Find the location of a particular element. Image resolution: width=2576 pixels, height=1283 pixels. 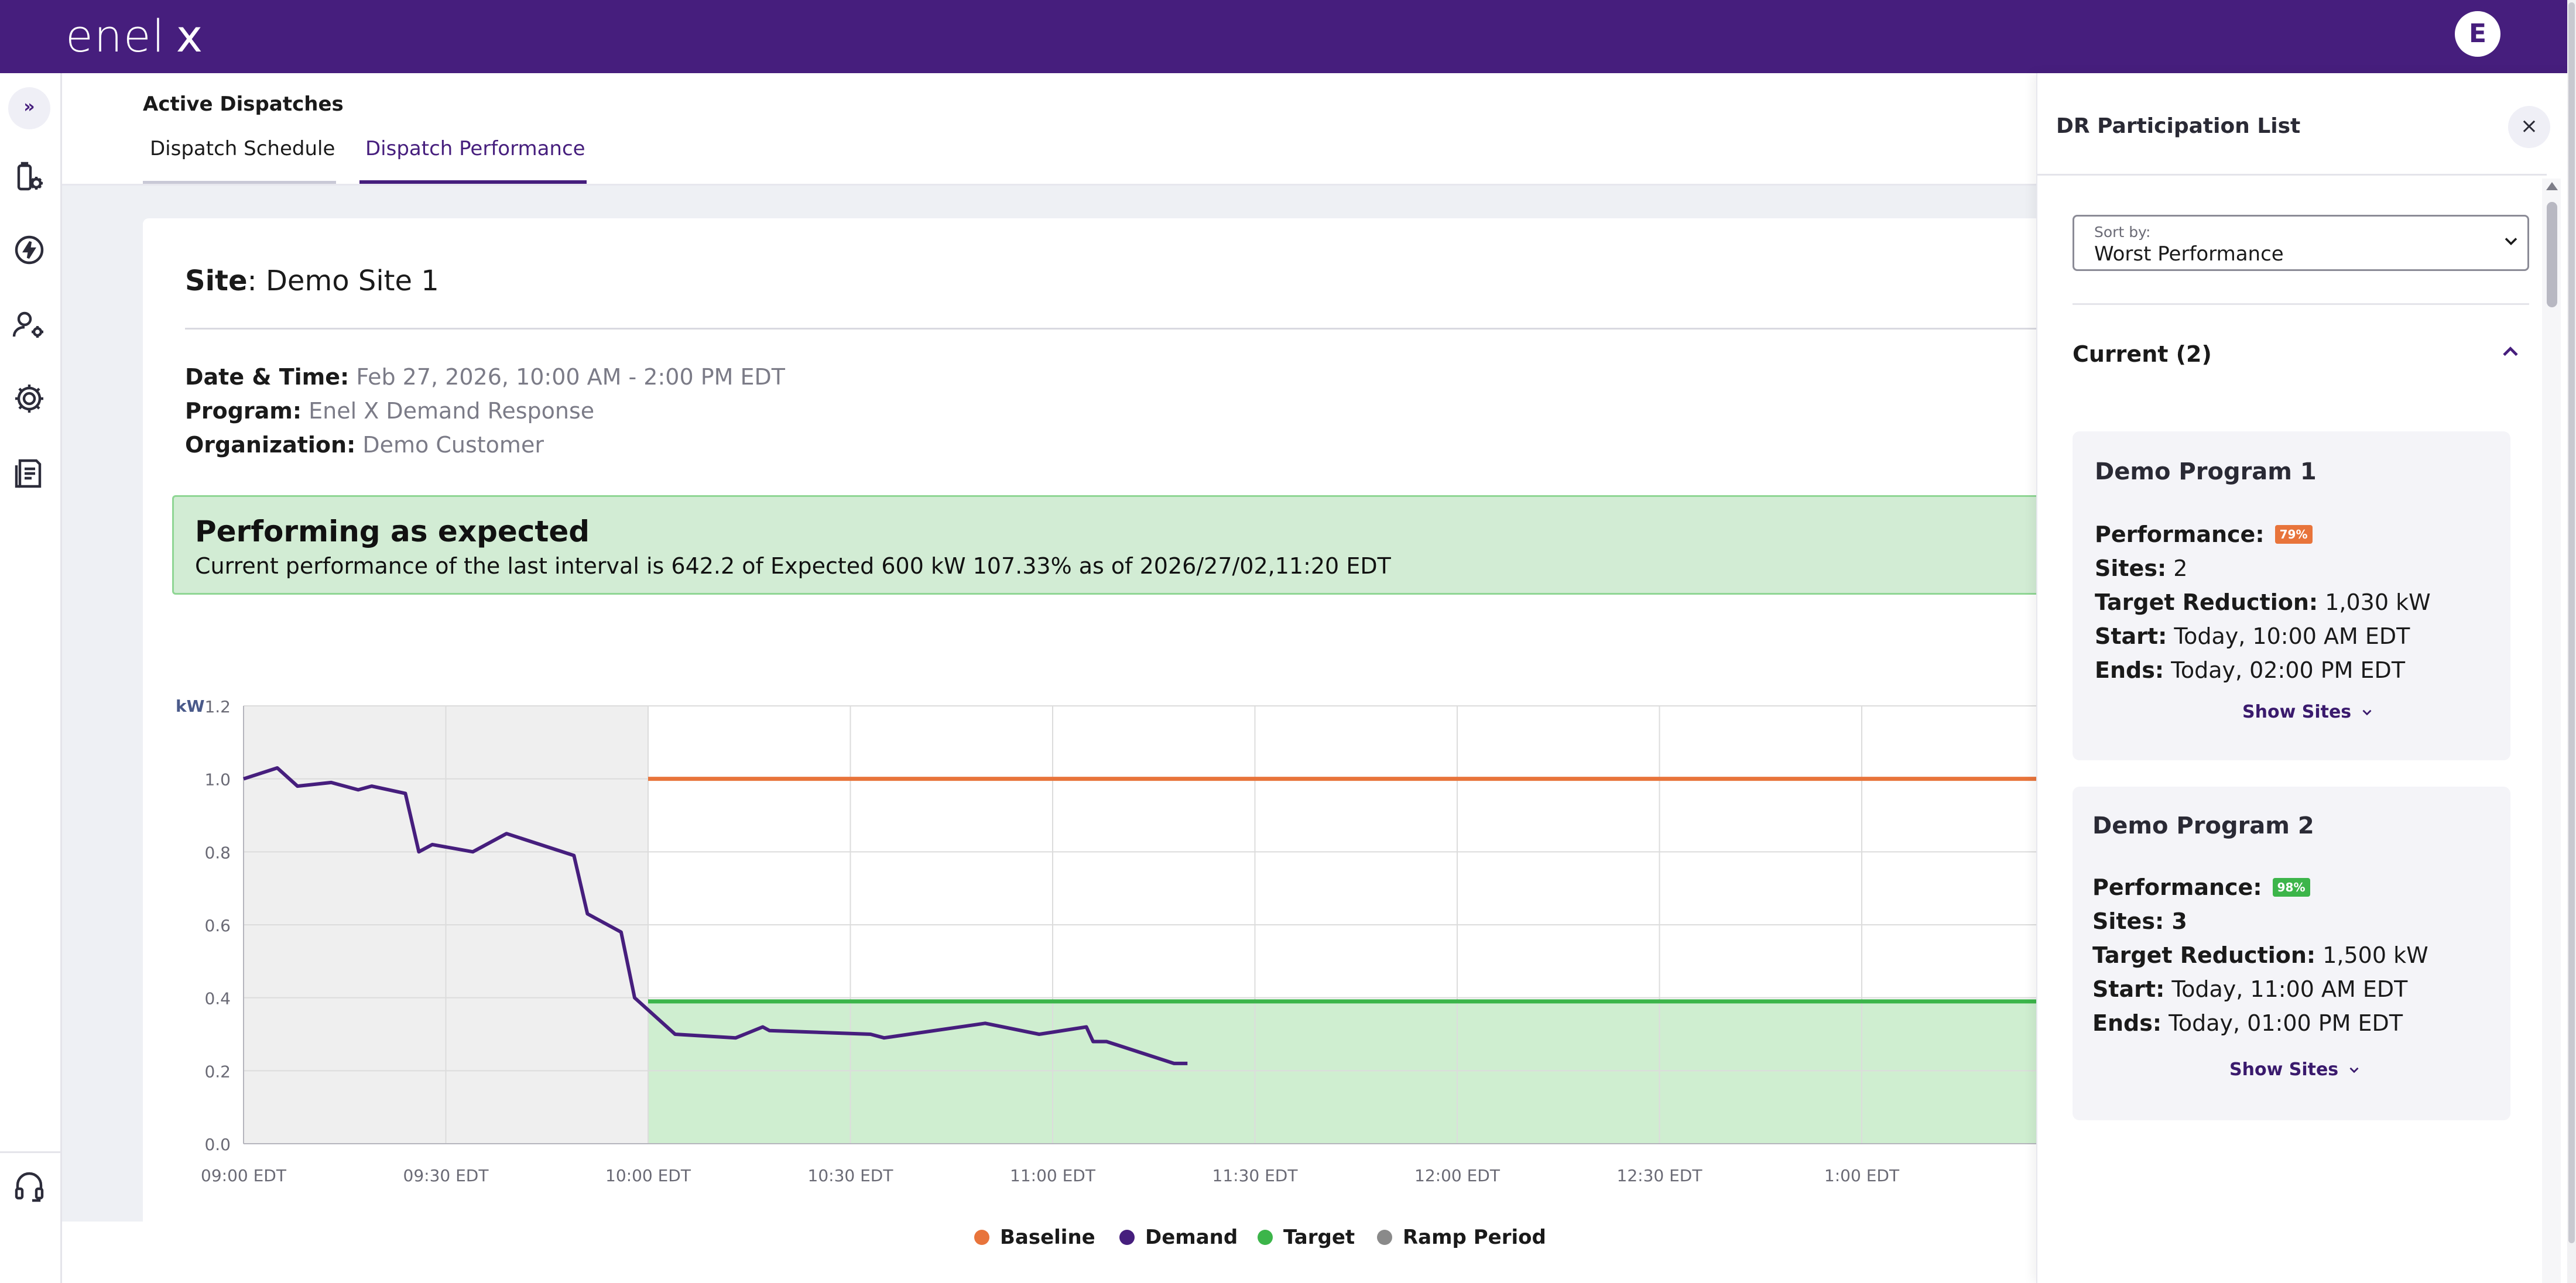

header-divider is located at coordinates (1049, 185).